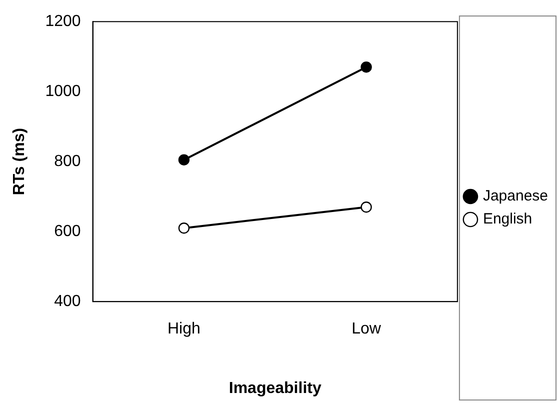 This screenshot has width=558, height=406. I want to click on legend-label: Japanese, so click(515, 196).